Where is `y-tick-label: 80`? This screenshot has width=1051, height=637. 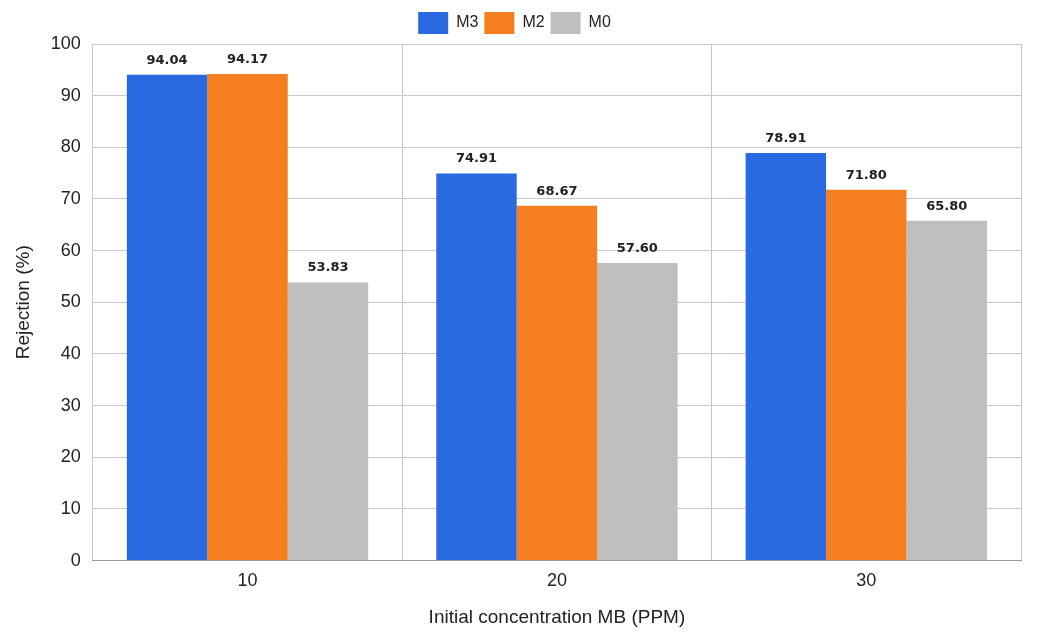 y-tick-label: 80 is located at coordinates (70, 146).